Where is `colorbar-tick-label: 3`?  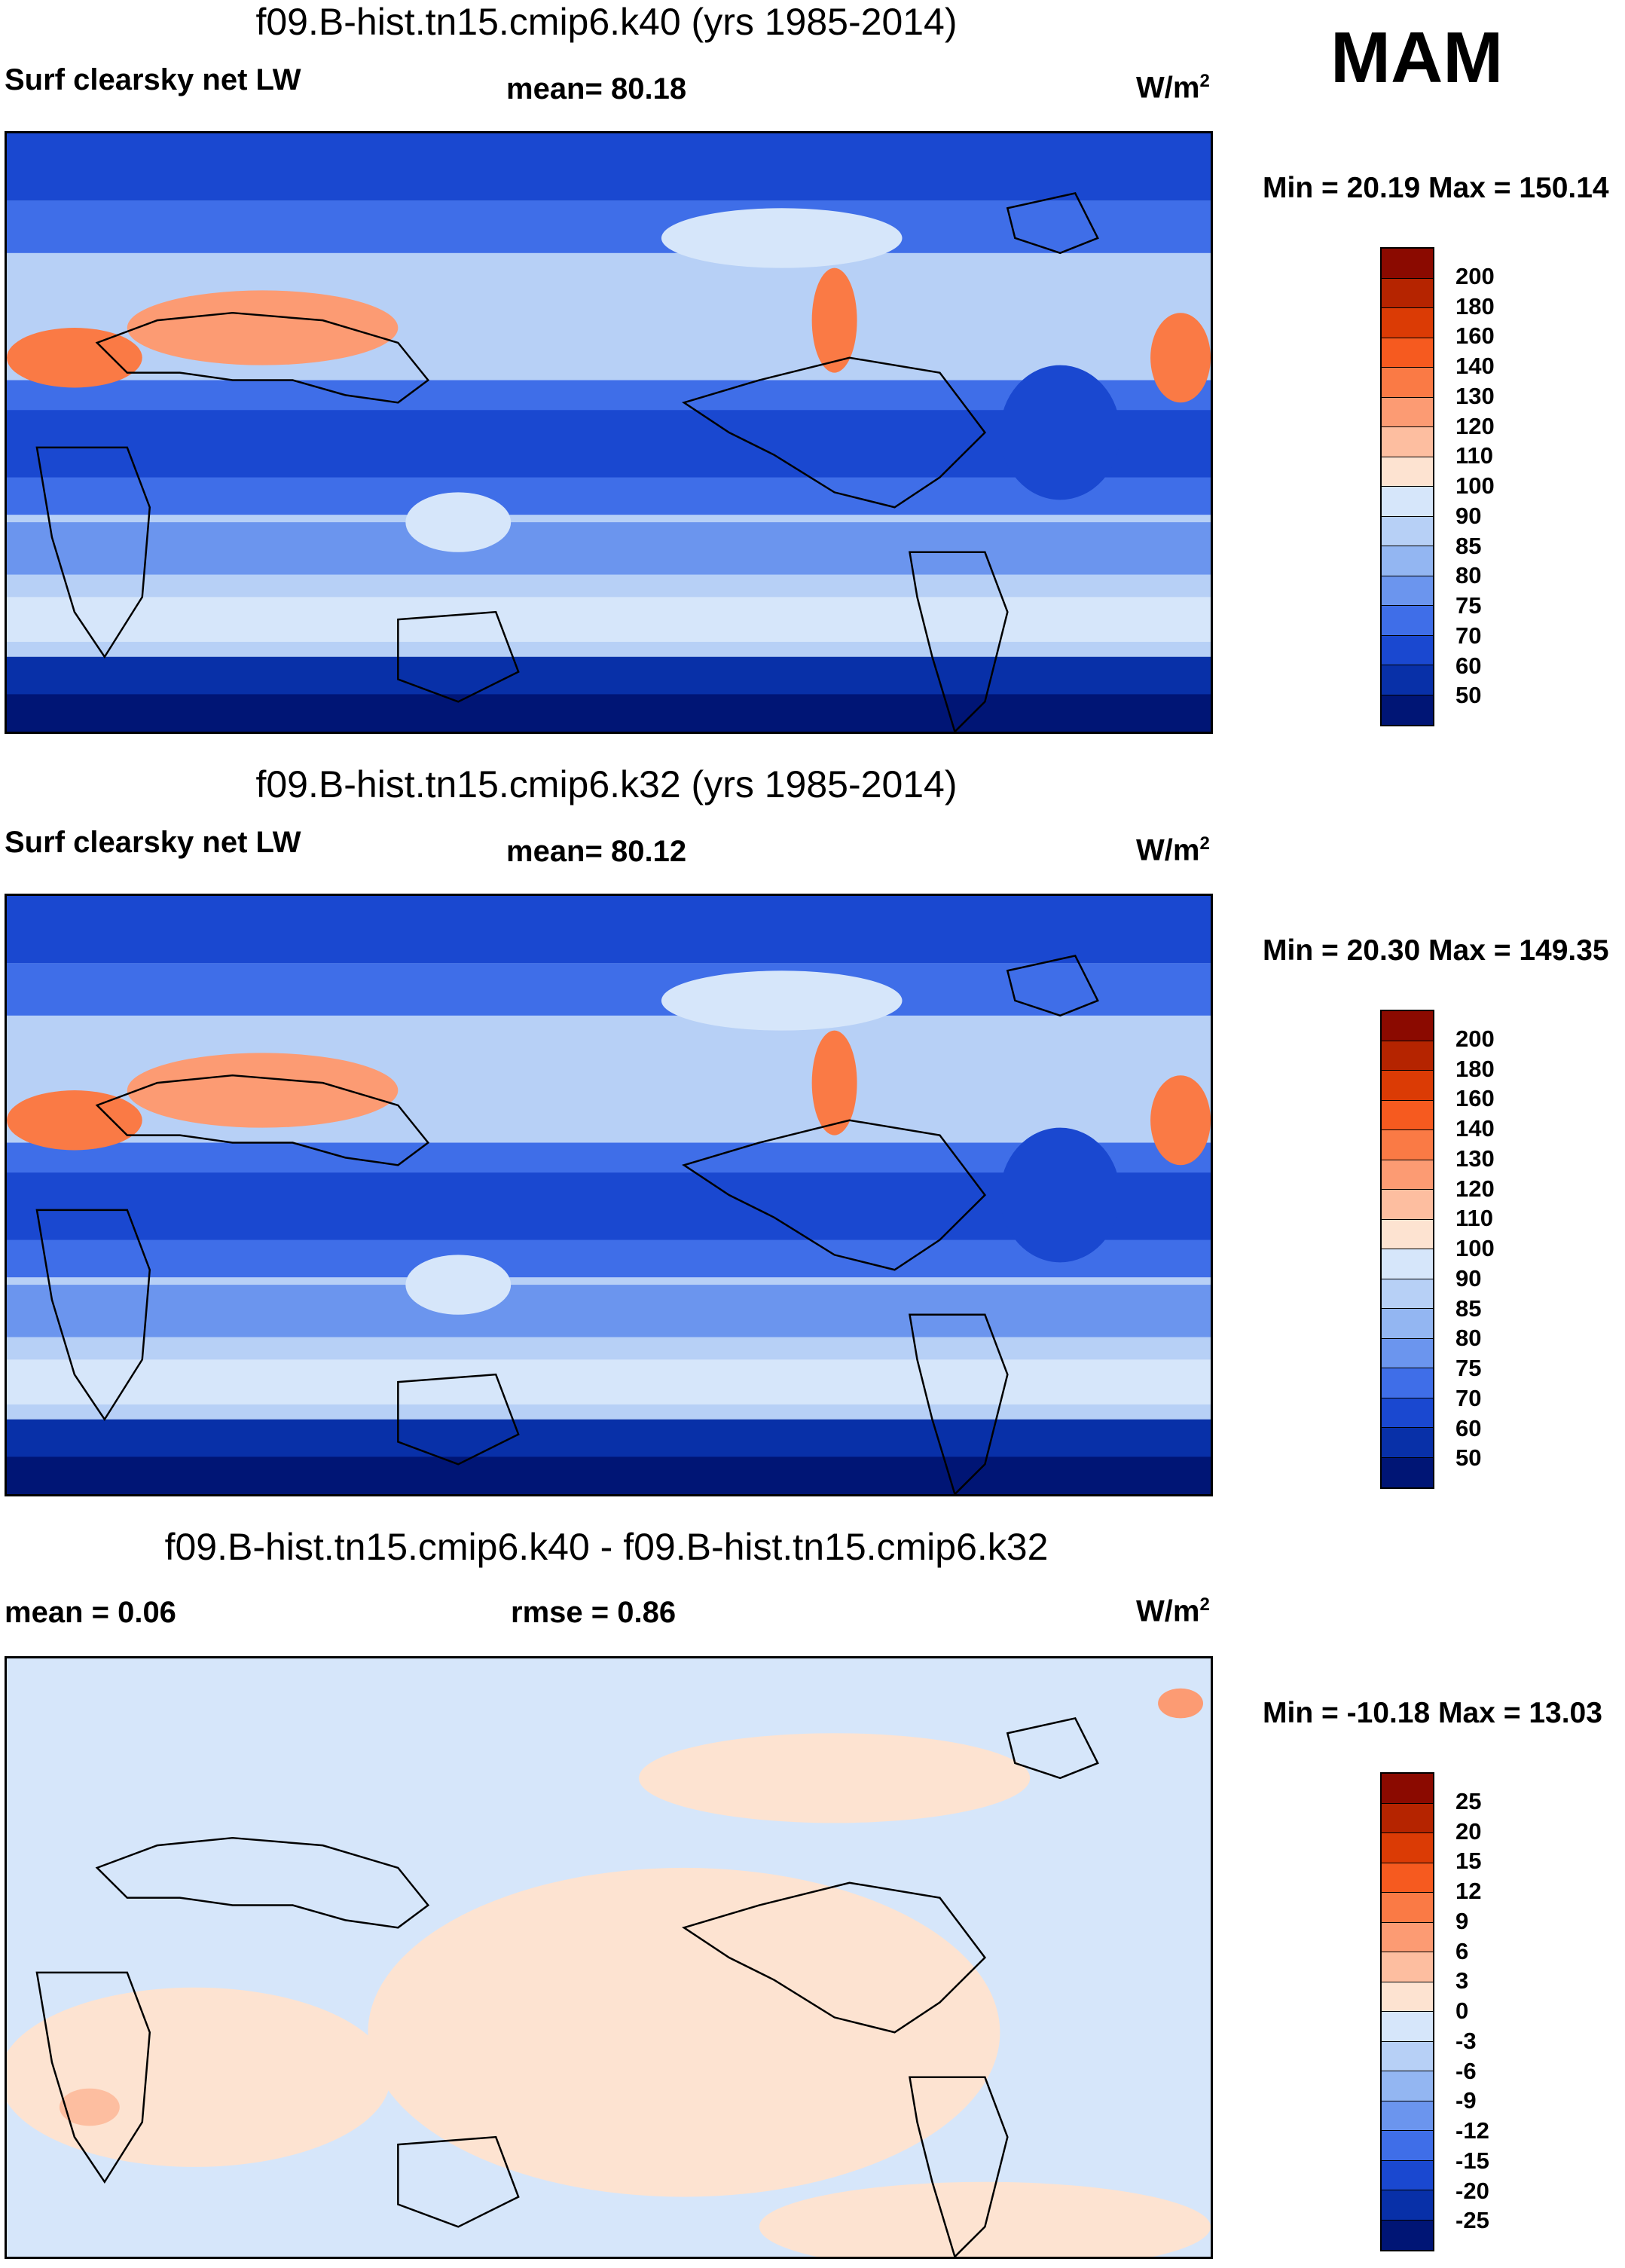 colorbar-tick-label: 3 is located at coordinates (1462, 1980).